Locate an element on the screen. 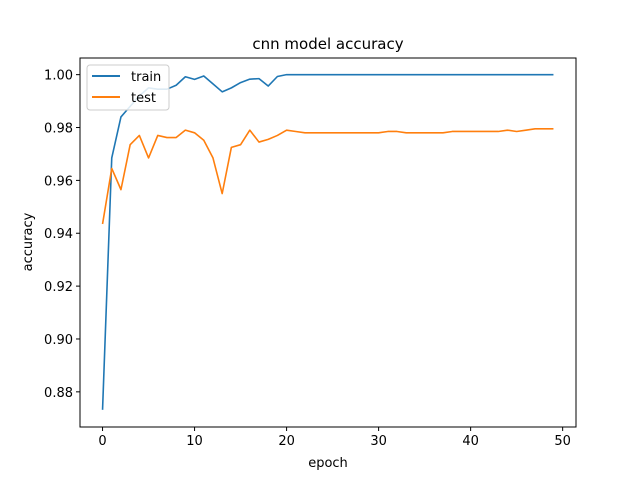 This screenshot has height=480, width=640. series-line-test is located at coordinates (327, 176).